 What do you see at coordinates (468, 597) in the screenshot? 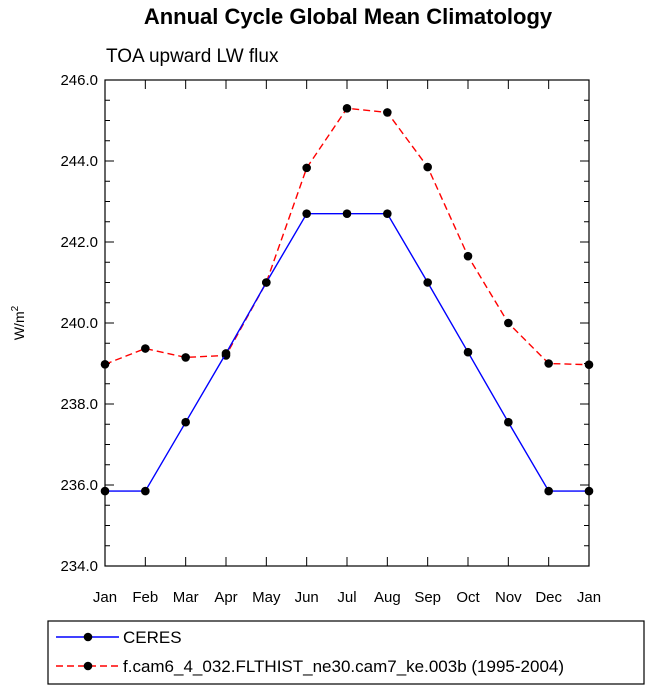
I see `x-tick-label: Oct` at bounding box center [468, 597].